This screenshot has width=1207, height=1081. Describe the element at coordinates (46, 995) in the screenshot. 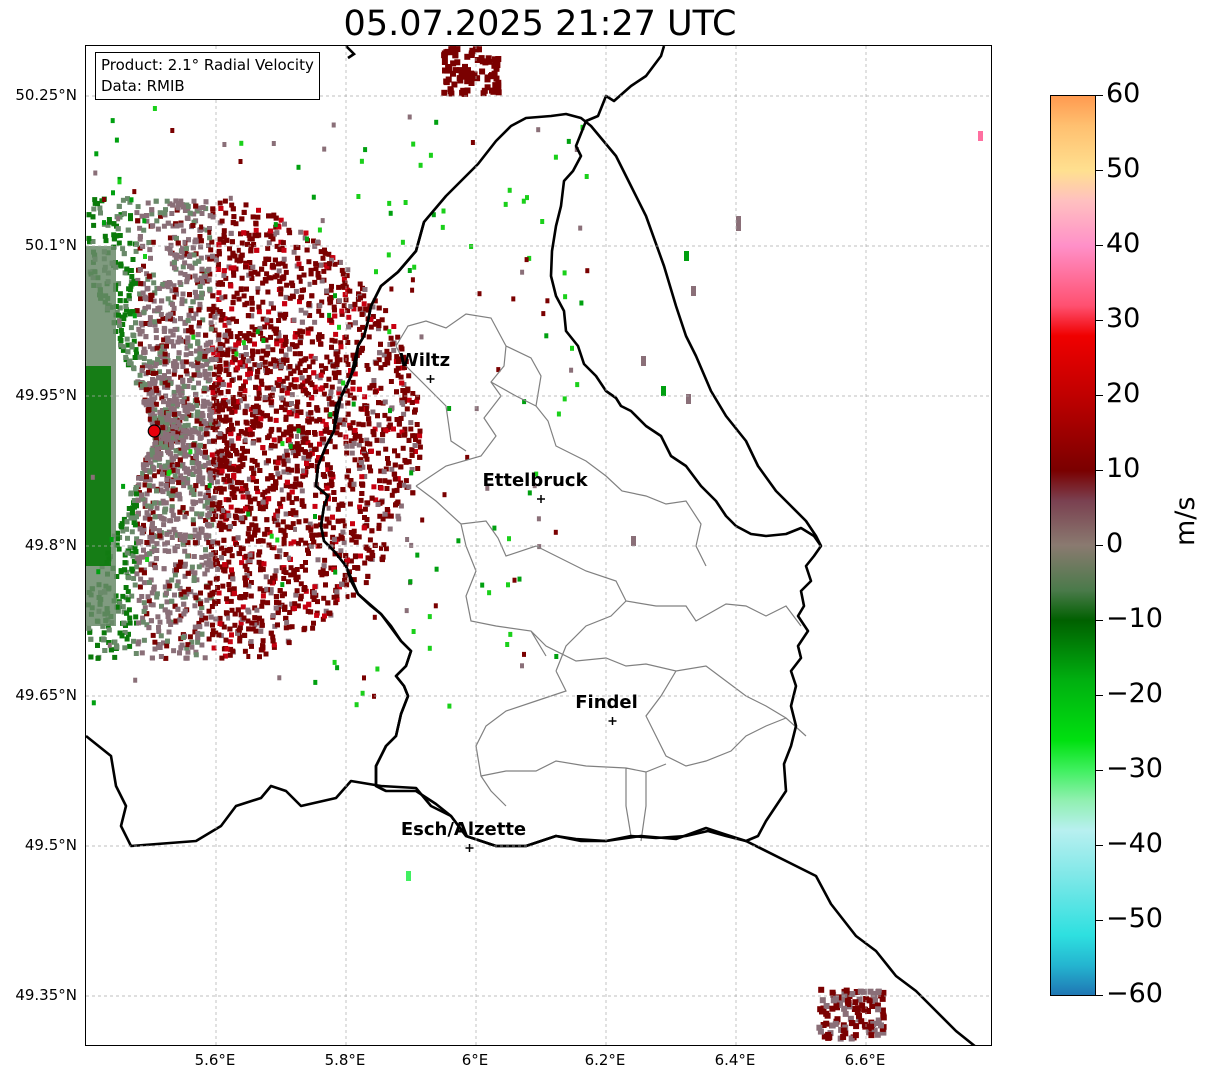

I see `lat-tick-label: 49.35°N` at that location.